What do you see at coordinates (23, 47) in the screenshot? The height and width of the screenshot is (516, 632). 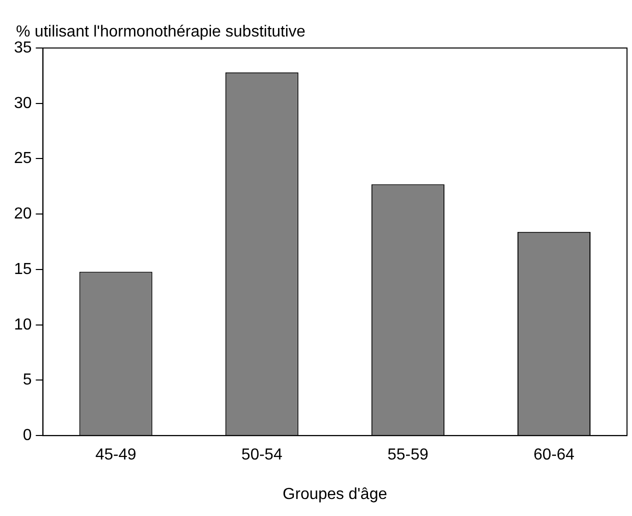 I see `y-tick-label: 35` at bounding box center [23, 47].